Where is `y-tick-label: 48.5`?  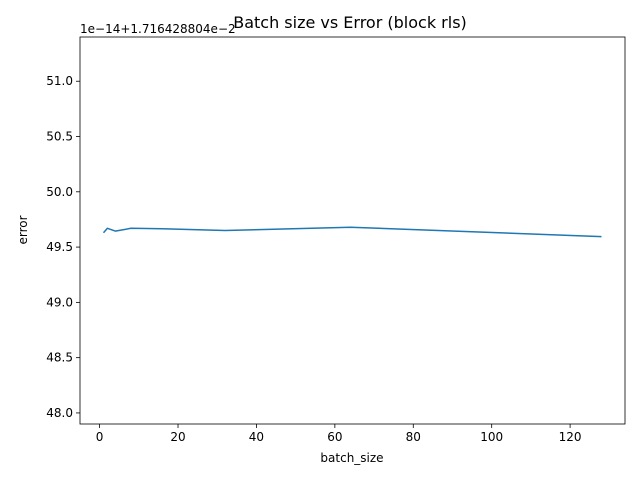 y-tick-label: 48.5 is located at coordinates (59, 358).